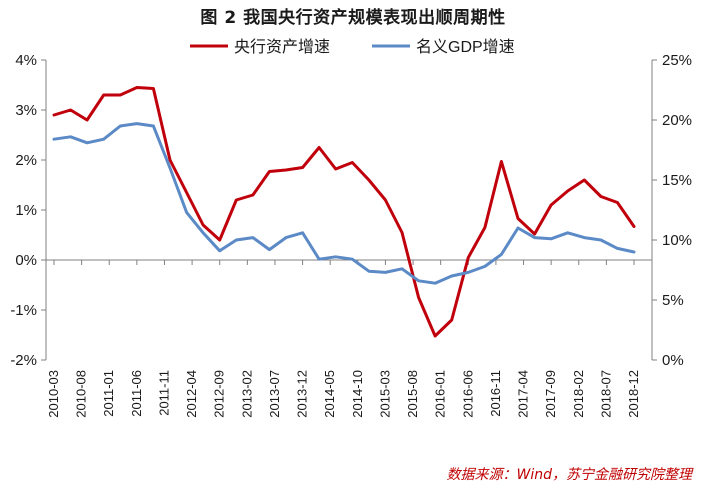 This screenshot has width=706, height=490. What do you see at coordinates (26, 60) in the screenshot?
I see `left-tick-label: 4%` at bounding box center [26, 60].